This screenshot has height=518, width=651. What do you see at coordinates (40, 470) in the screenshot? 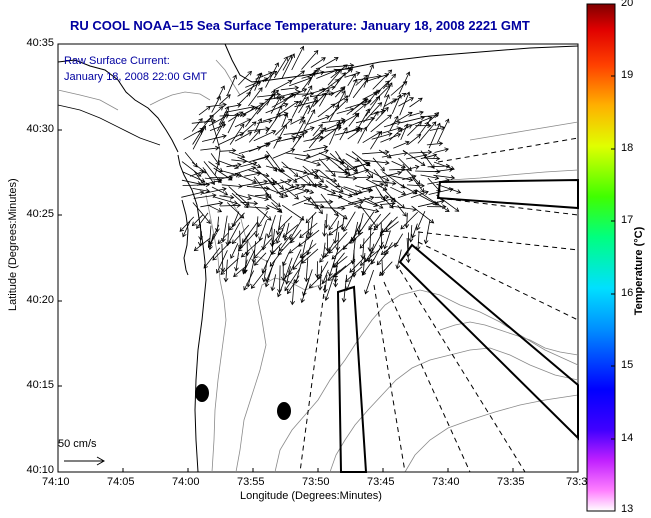
I see `y-tick-label: 40:10` at bounding box center [40, 470].